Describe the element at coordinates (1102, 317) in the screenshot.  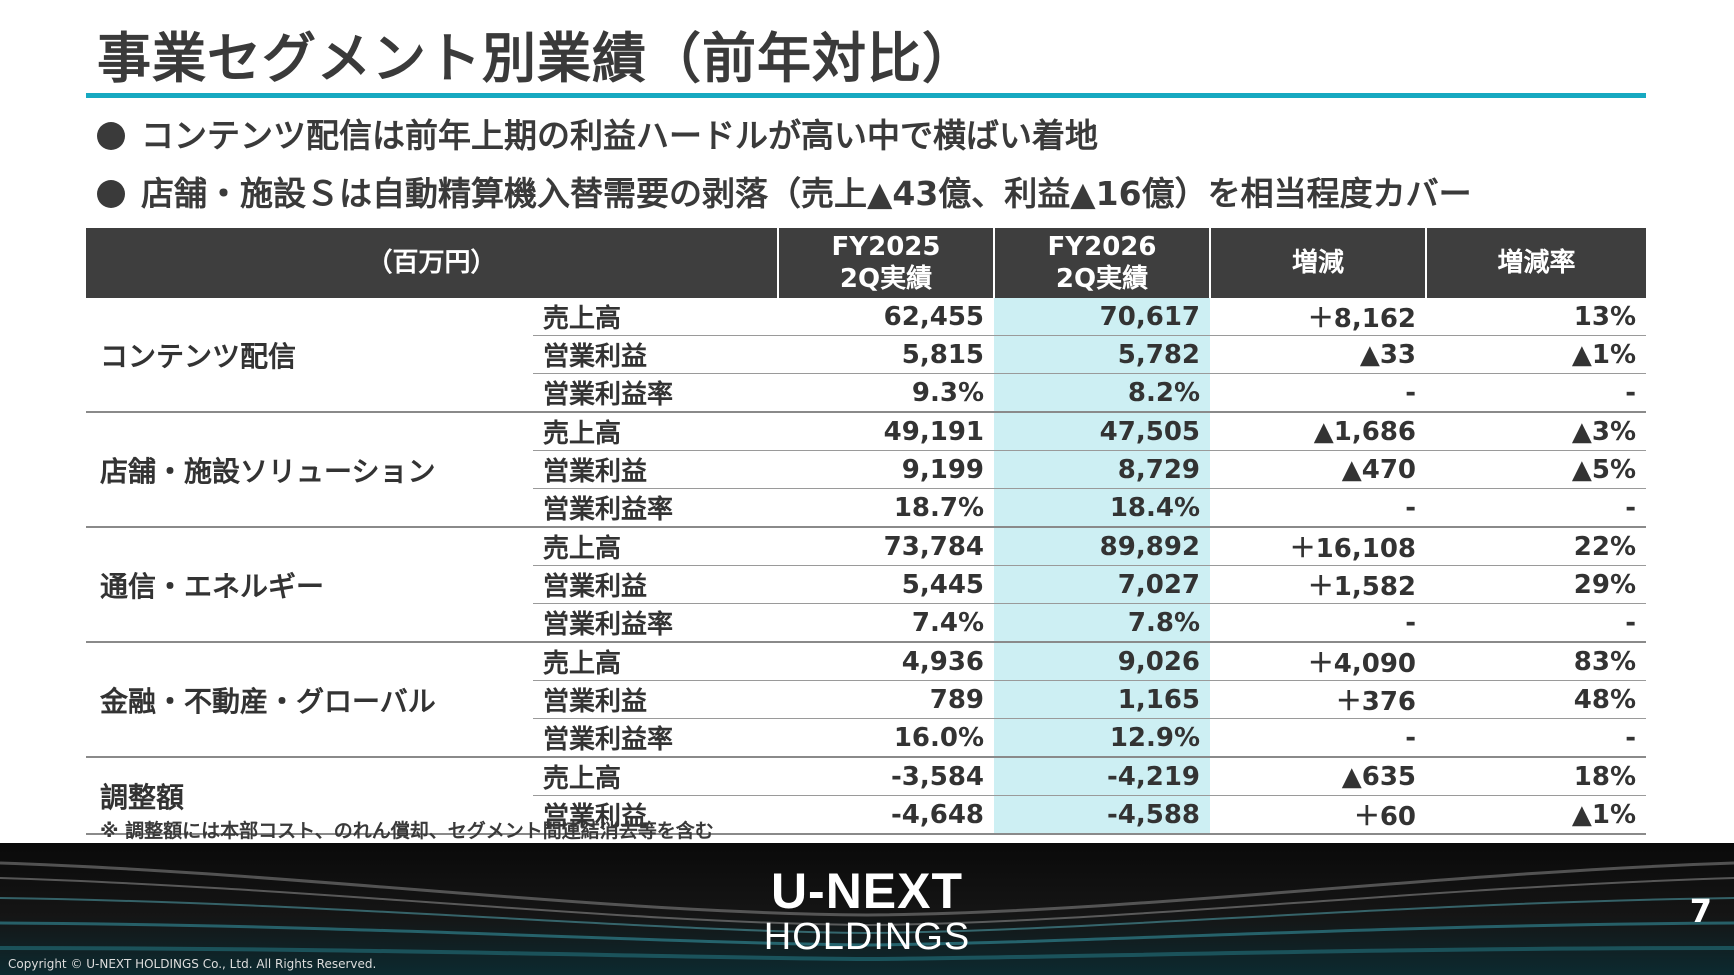
I see `fy2026-value: 70,617` at that location.